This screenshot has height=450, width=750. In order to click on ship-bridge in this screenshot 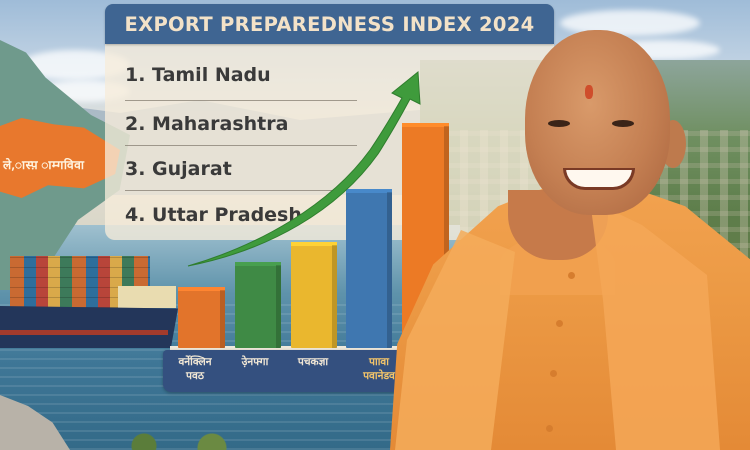, I will do `click(147, 297)`.